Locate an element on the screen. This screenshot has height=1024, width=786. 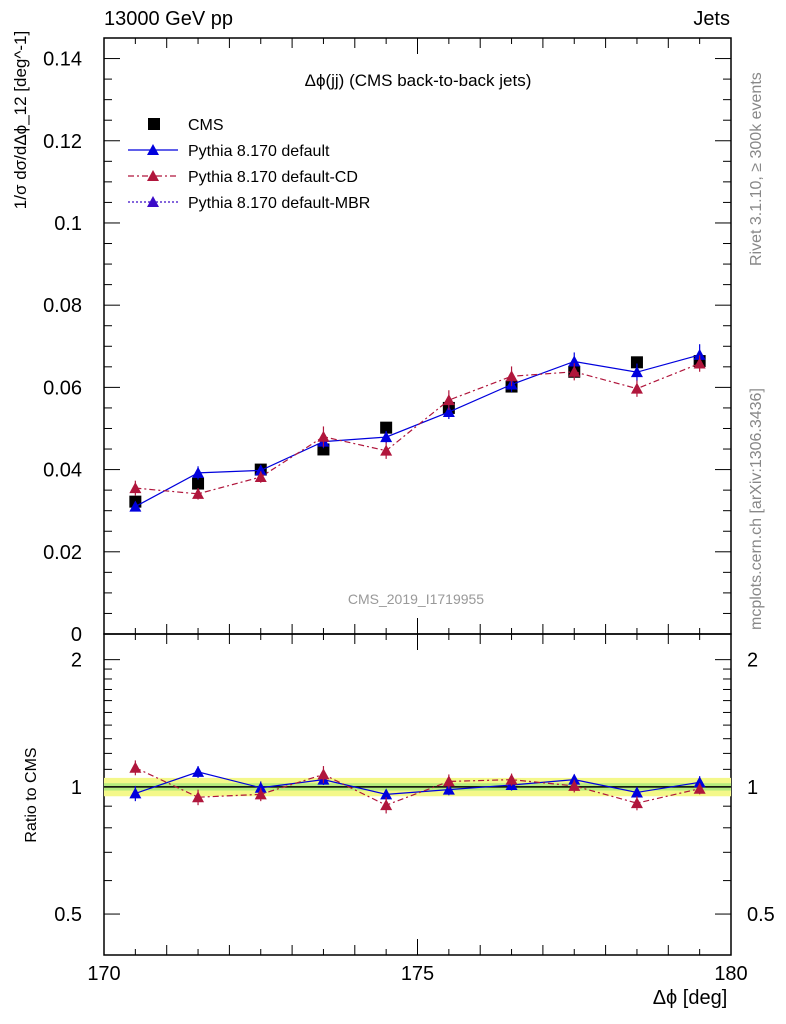
ratio-y-tick-label-right: 0.5 is located at coordinates (761, 915).